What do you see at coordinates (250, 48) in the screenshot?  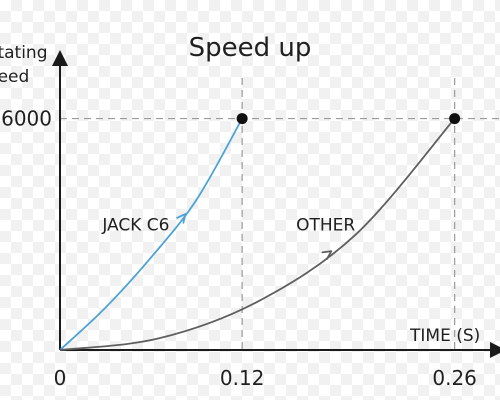 I see `chart-title: Speed up` at bounding box center [250, 48].